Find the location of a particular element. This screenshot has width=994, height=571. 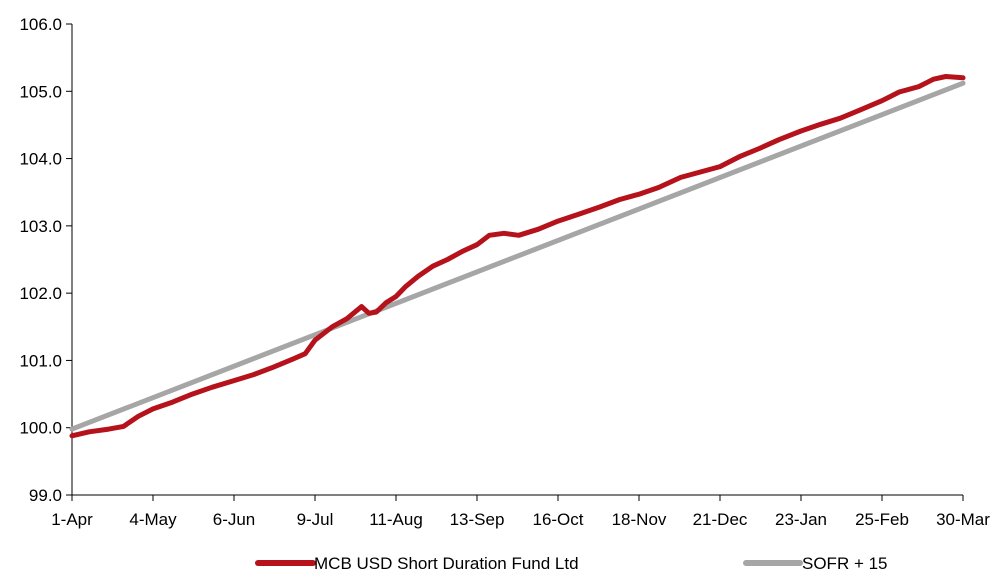

x-tick-label: 25-Feb is located at coordinates (882, 519).